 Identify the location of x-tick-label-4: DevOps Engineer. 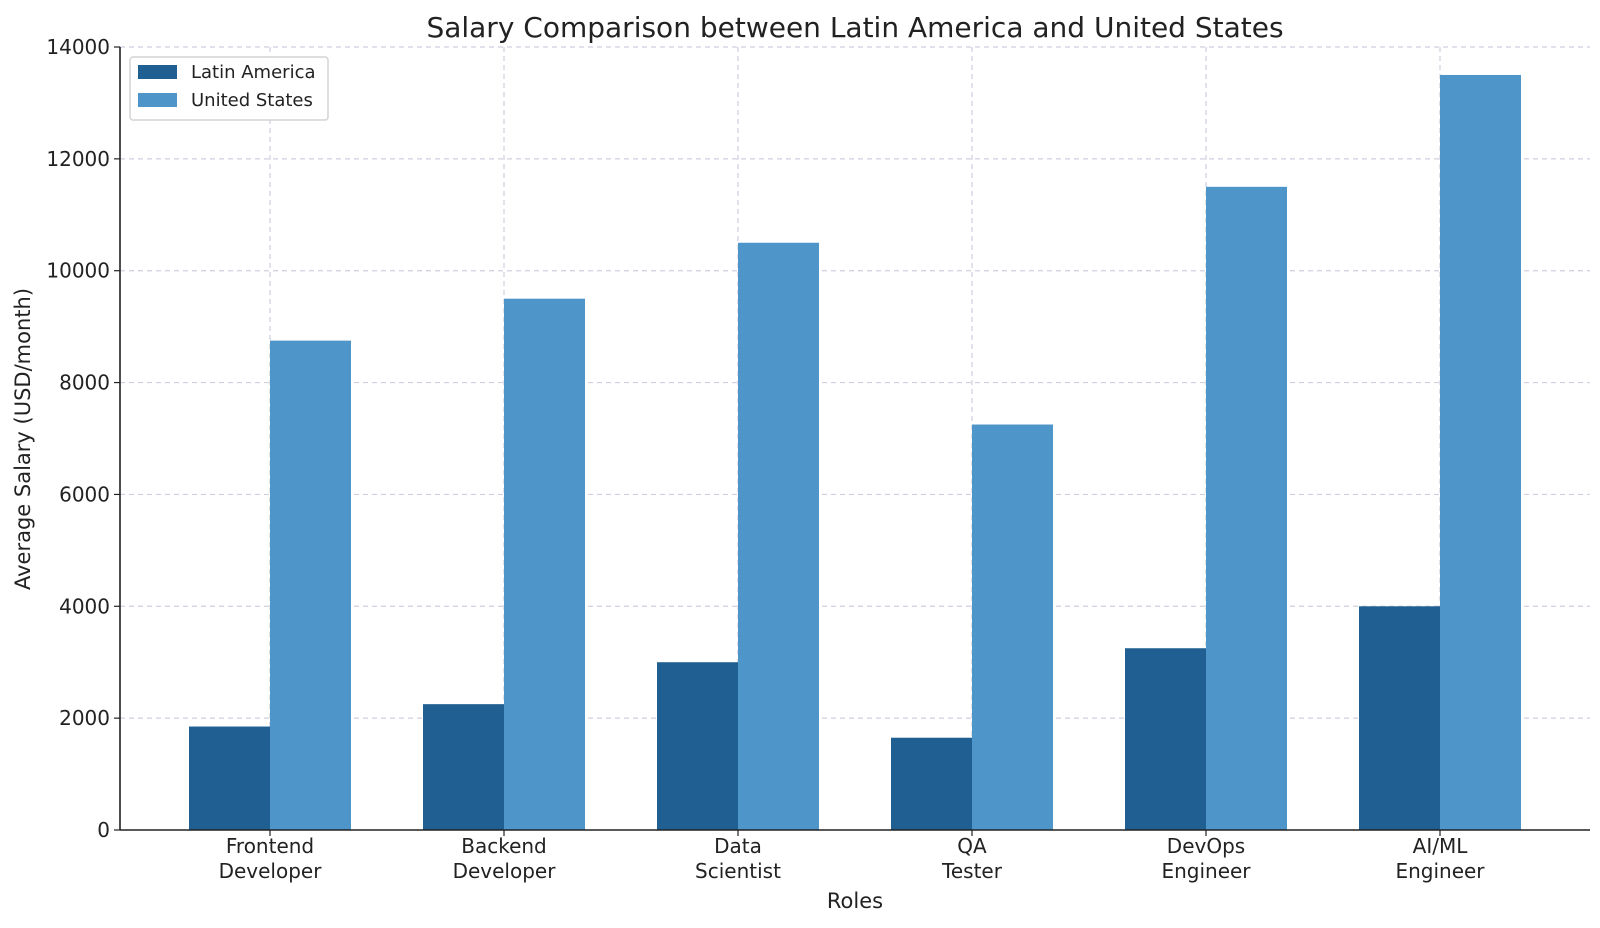
(1206, 858).